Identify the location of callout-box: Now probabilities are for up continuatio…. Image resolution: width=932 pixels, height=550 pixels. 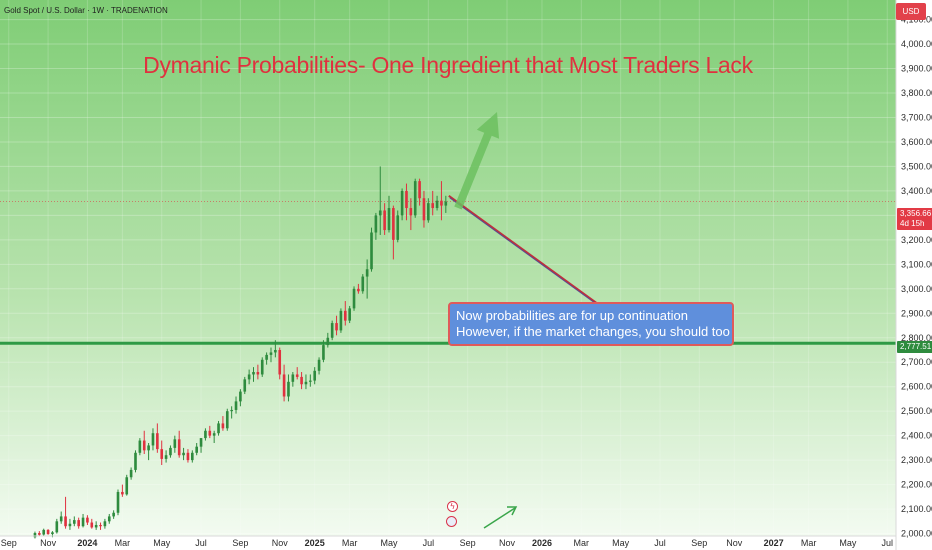
(591, 324).